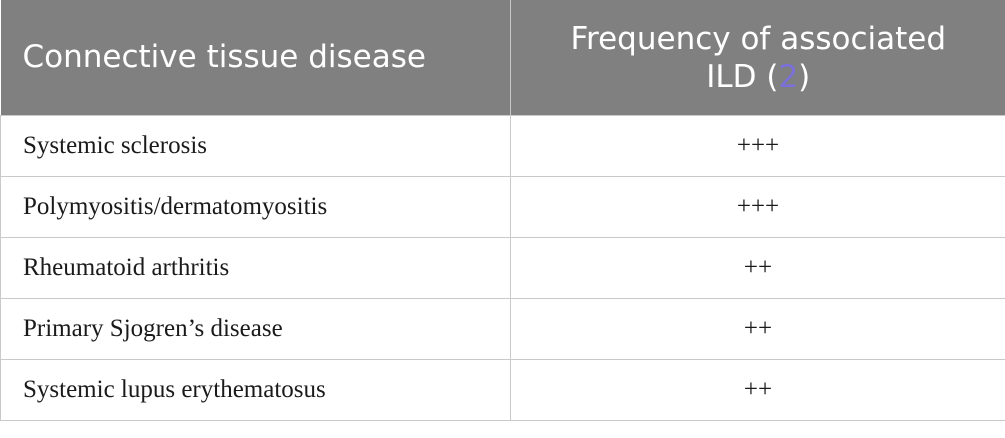 The image size is (1005, 438). I want to click on disease-cell: Systemic lupus erythematosus, so click(255, 389).